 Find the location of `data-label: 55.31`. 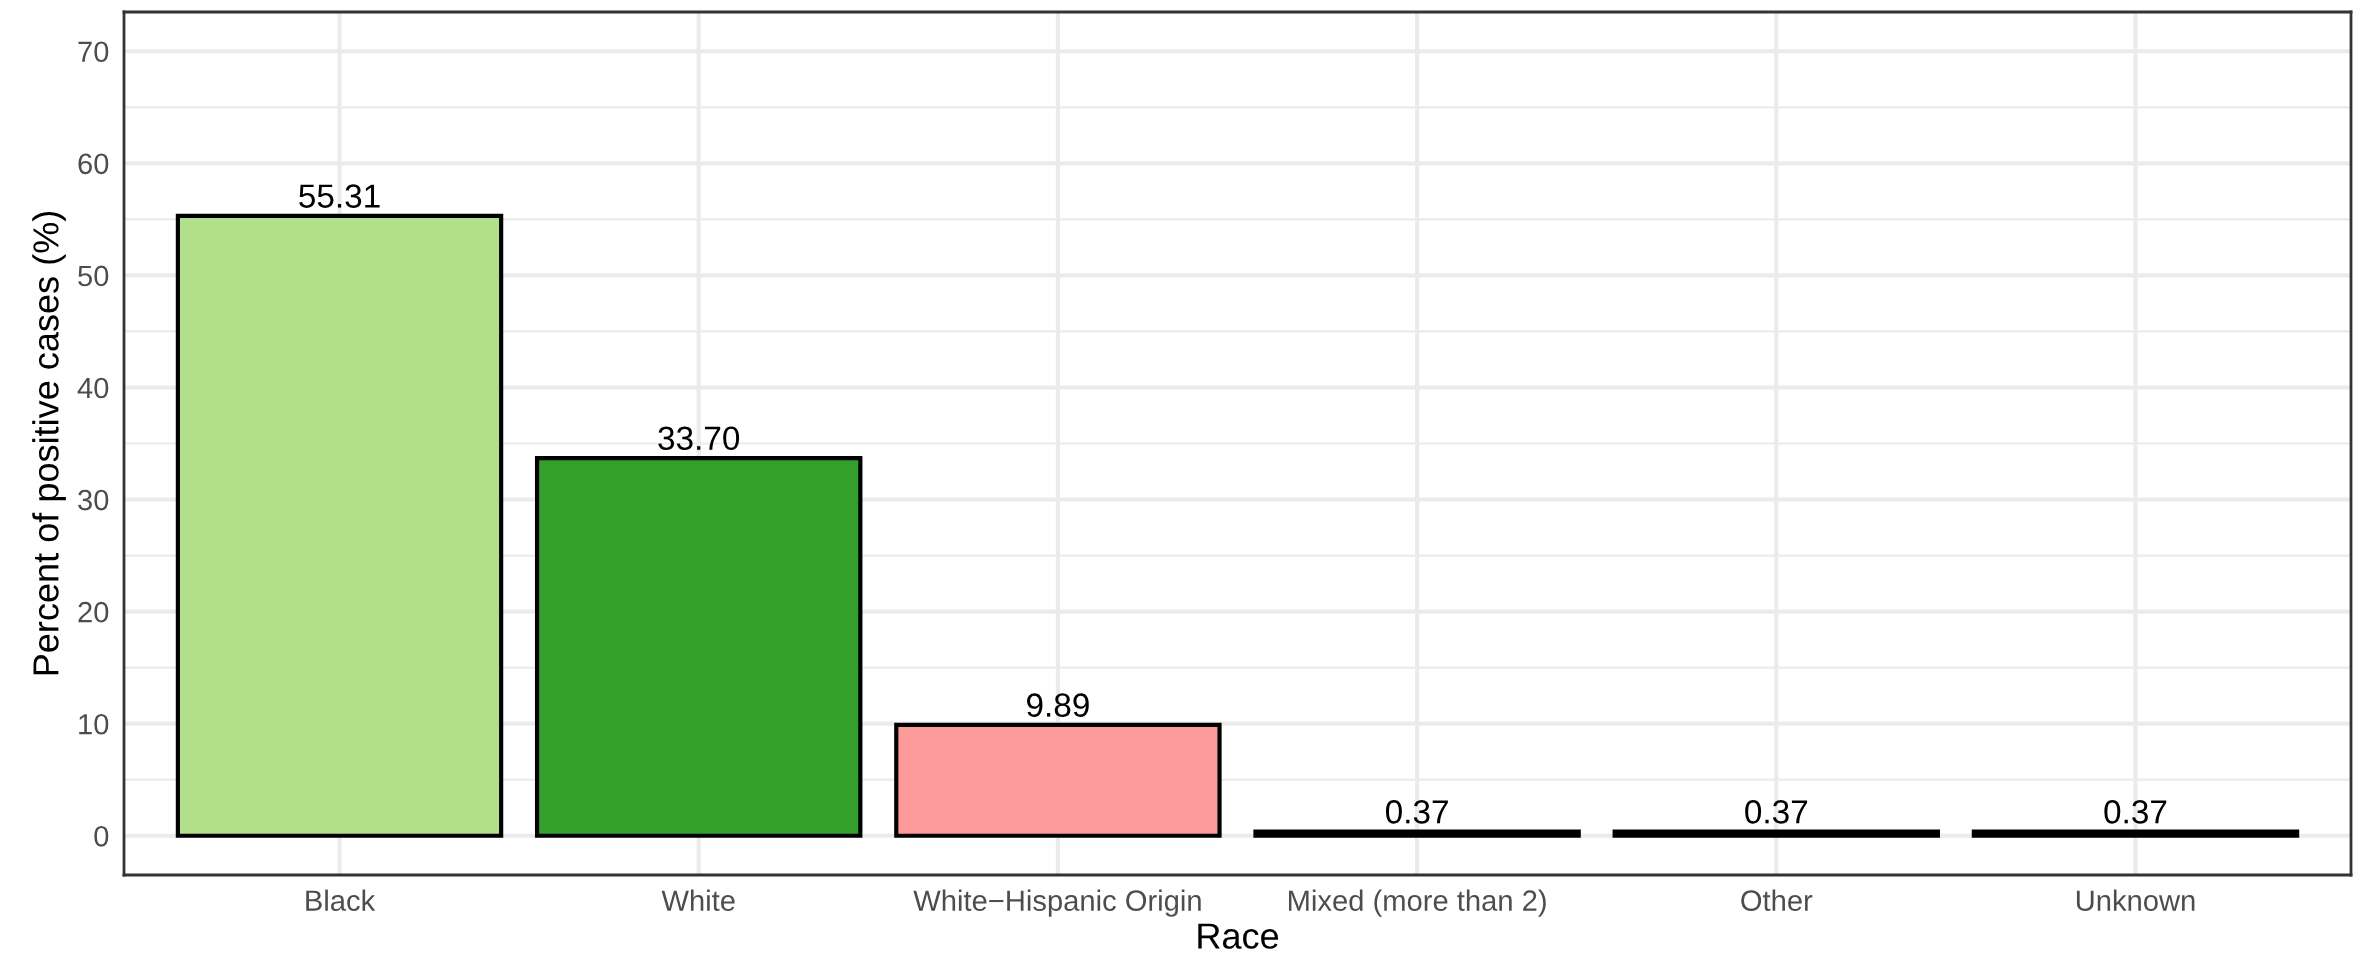

data-label: 55.31 is located at coordinates (339, 196).